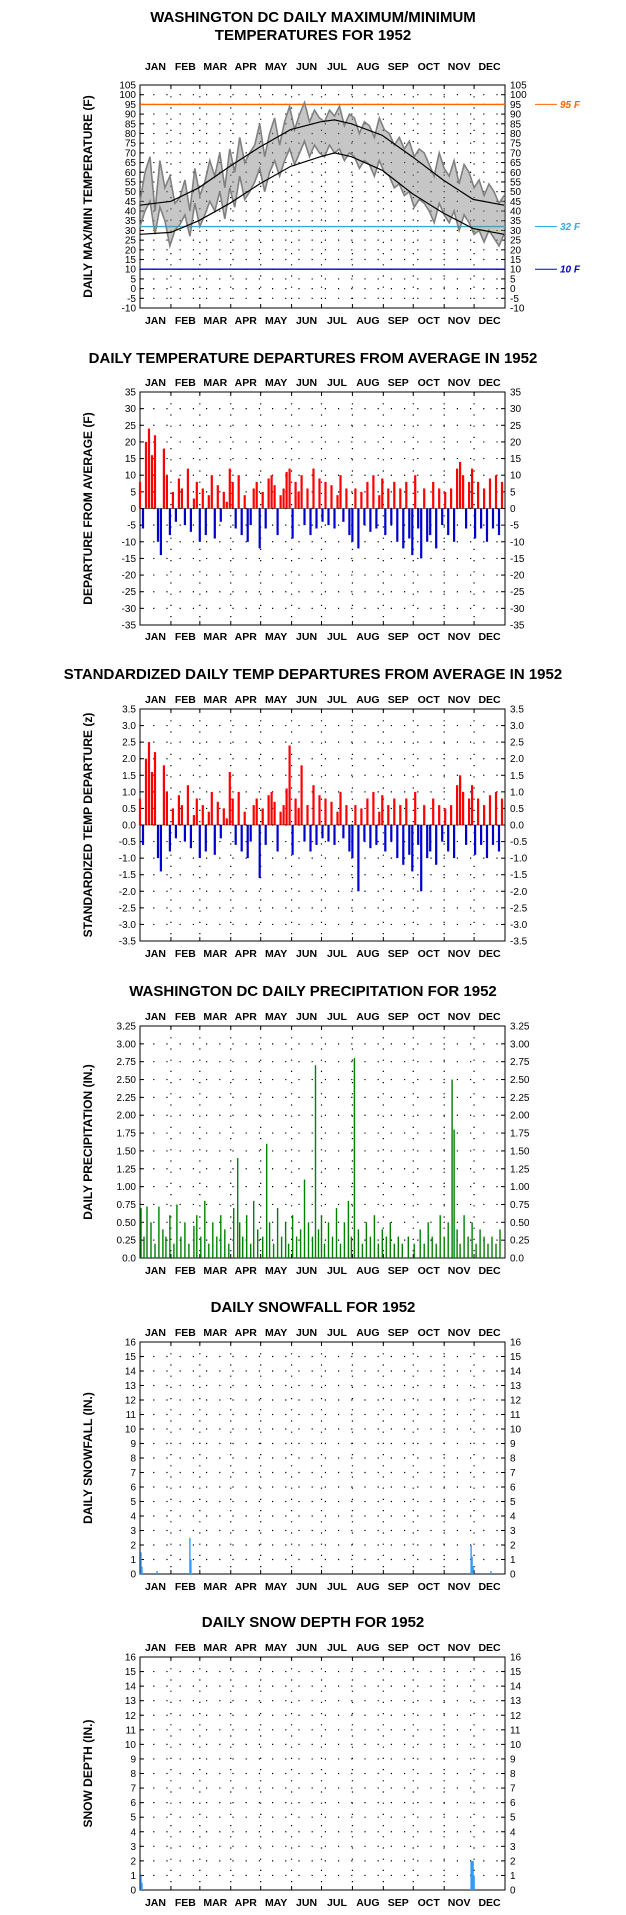 The width and height of the screenshot is (626, 1915). Describe the element at coordinates (520, 1062) in the screenshot. I see `y-tick-label-right: 2.75` at that location.